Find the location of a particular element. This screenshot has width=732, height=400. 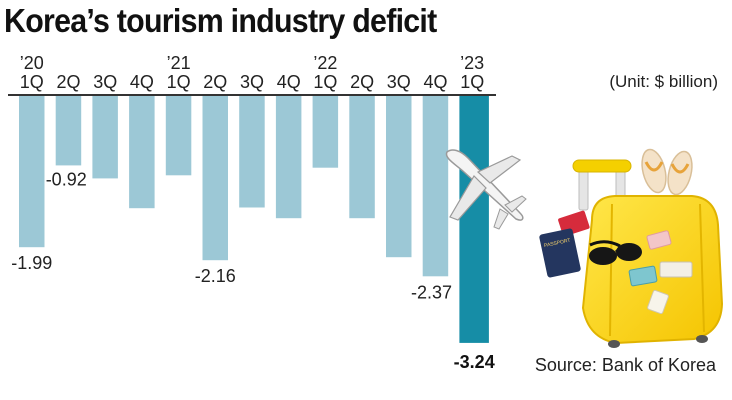

source-label: Source: Bank of Korea is located at coordinates (625, 365).